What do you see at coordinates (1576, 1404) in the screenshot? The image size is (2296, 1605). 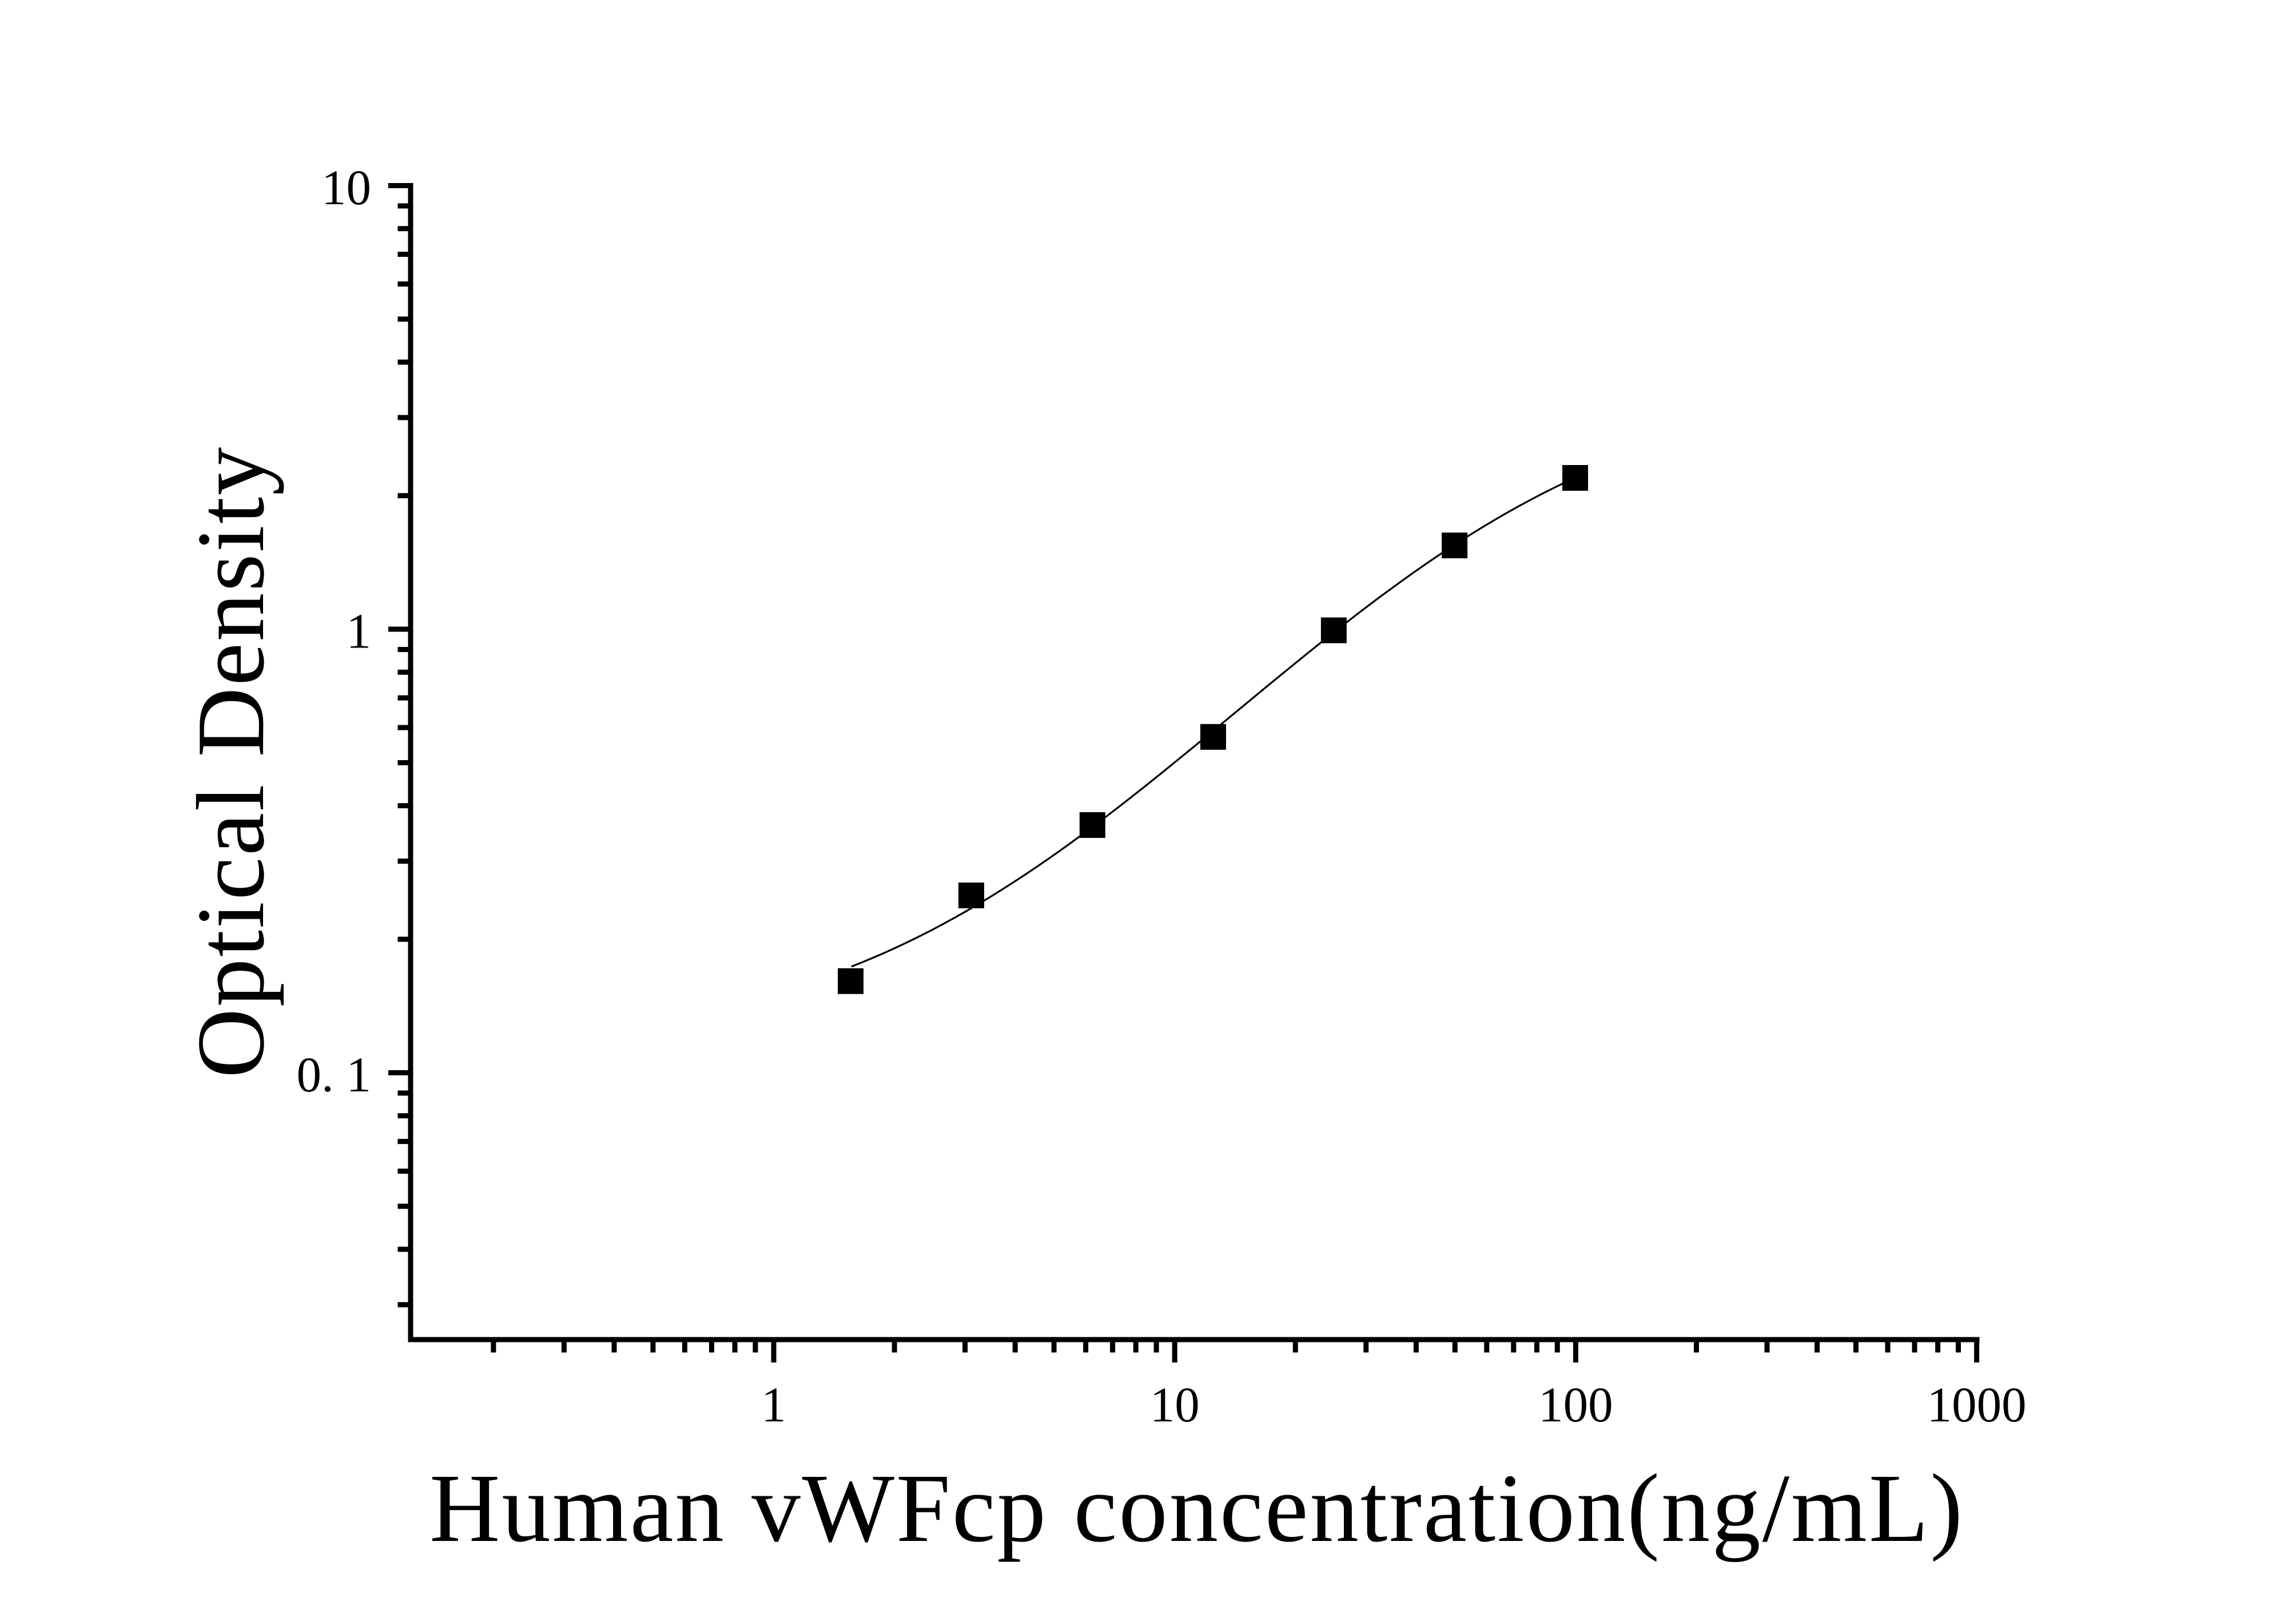 I see `svg-text: 100` at bounding box center [1576, 1404].